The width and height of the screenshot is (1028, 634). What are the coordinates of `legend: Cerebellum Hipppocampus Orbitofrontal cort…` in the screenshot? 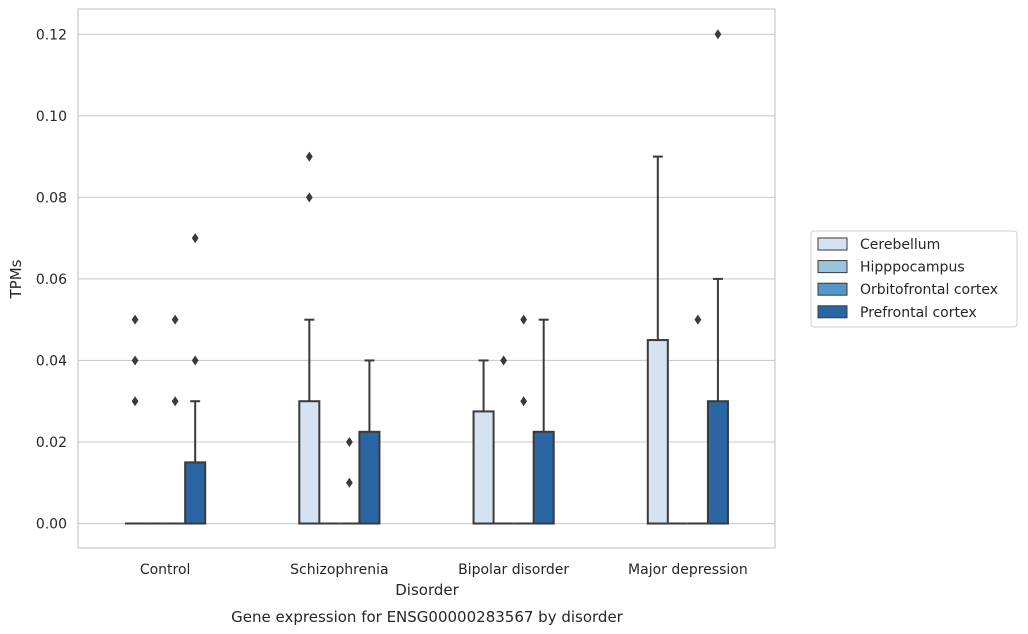 It's located at (914, 279).